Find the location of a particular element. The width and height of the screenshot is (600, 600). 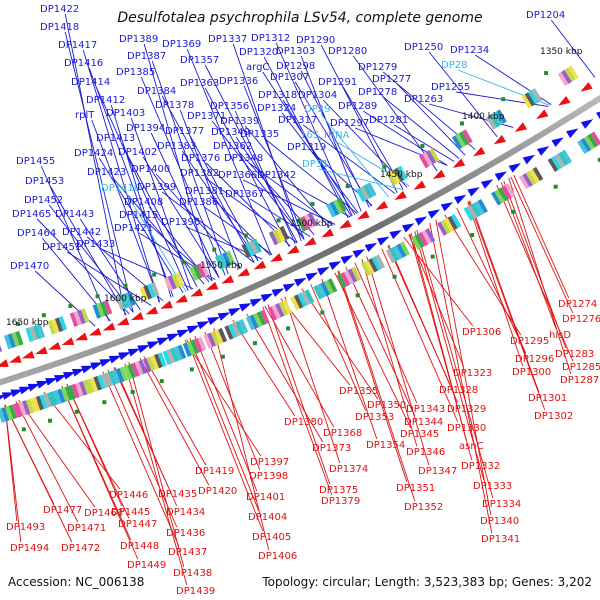

top-gene-label: DP1424 is located at coordinates (93, 153).